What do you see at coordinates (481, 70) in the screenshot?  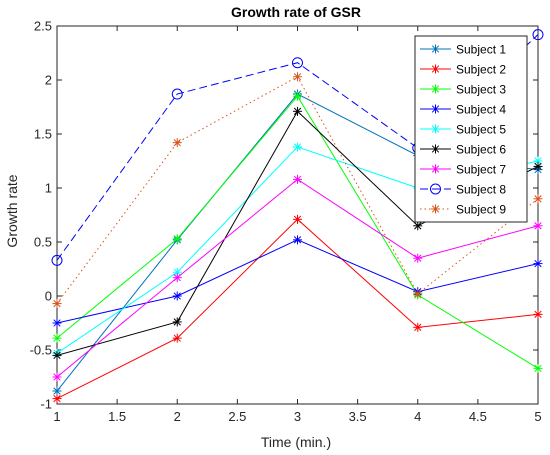 I see `legend-label-2: Subject 2` at bounding box center [481, 70].